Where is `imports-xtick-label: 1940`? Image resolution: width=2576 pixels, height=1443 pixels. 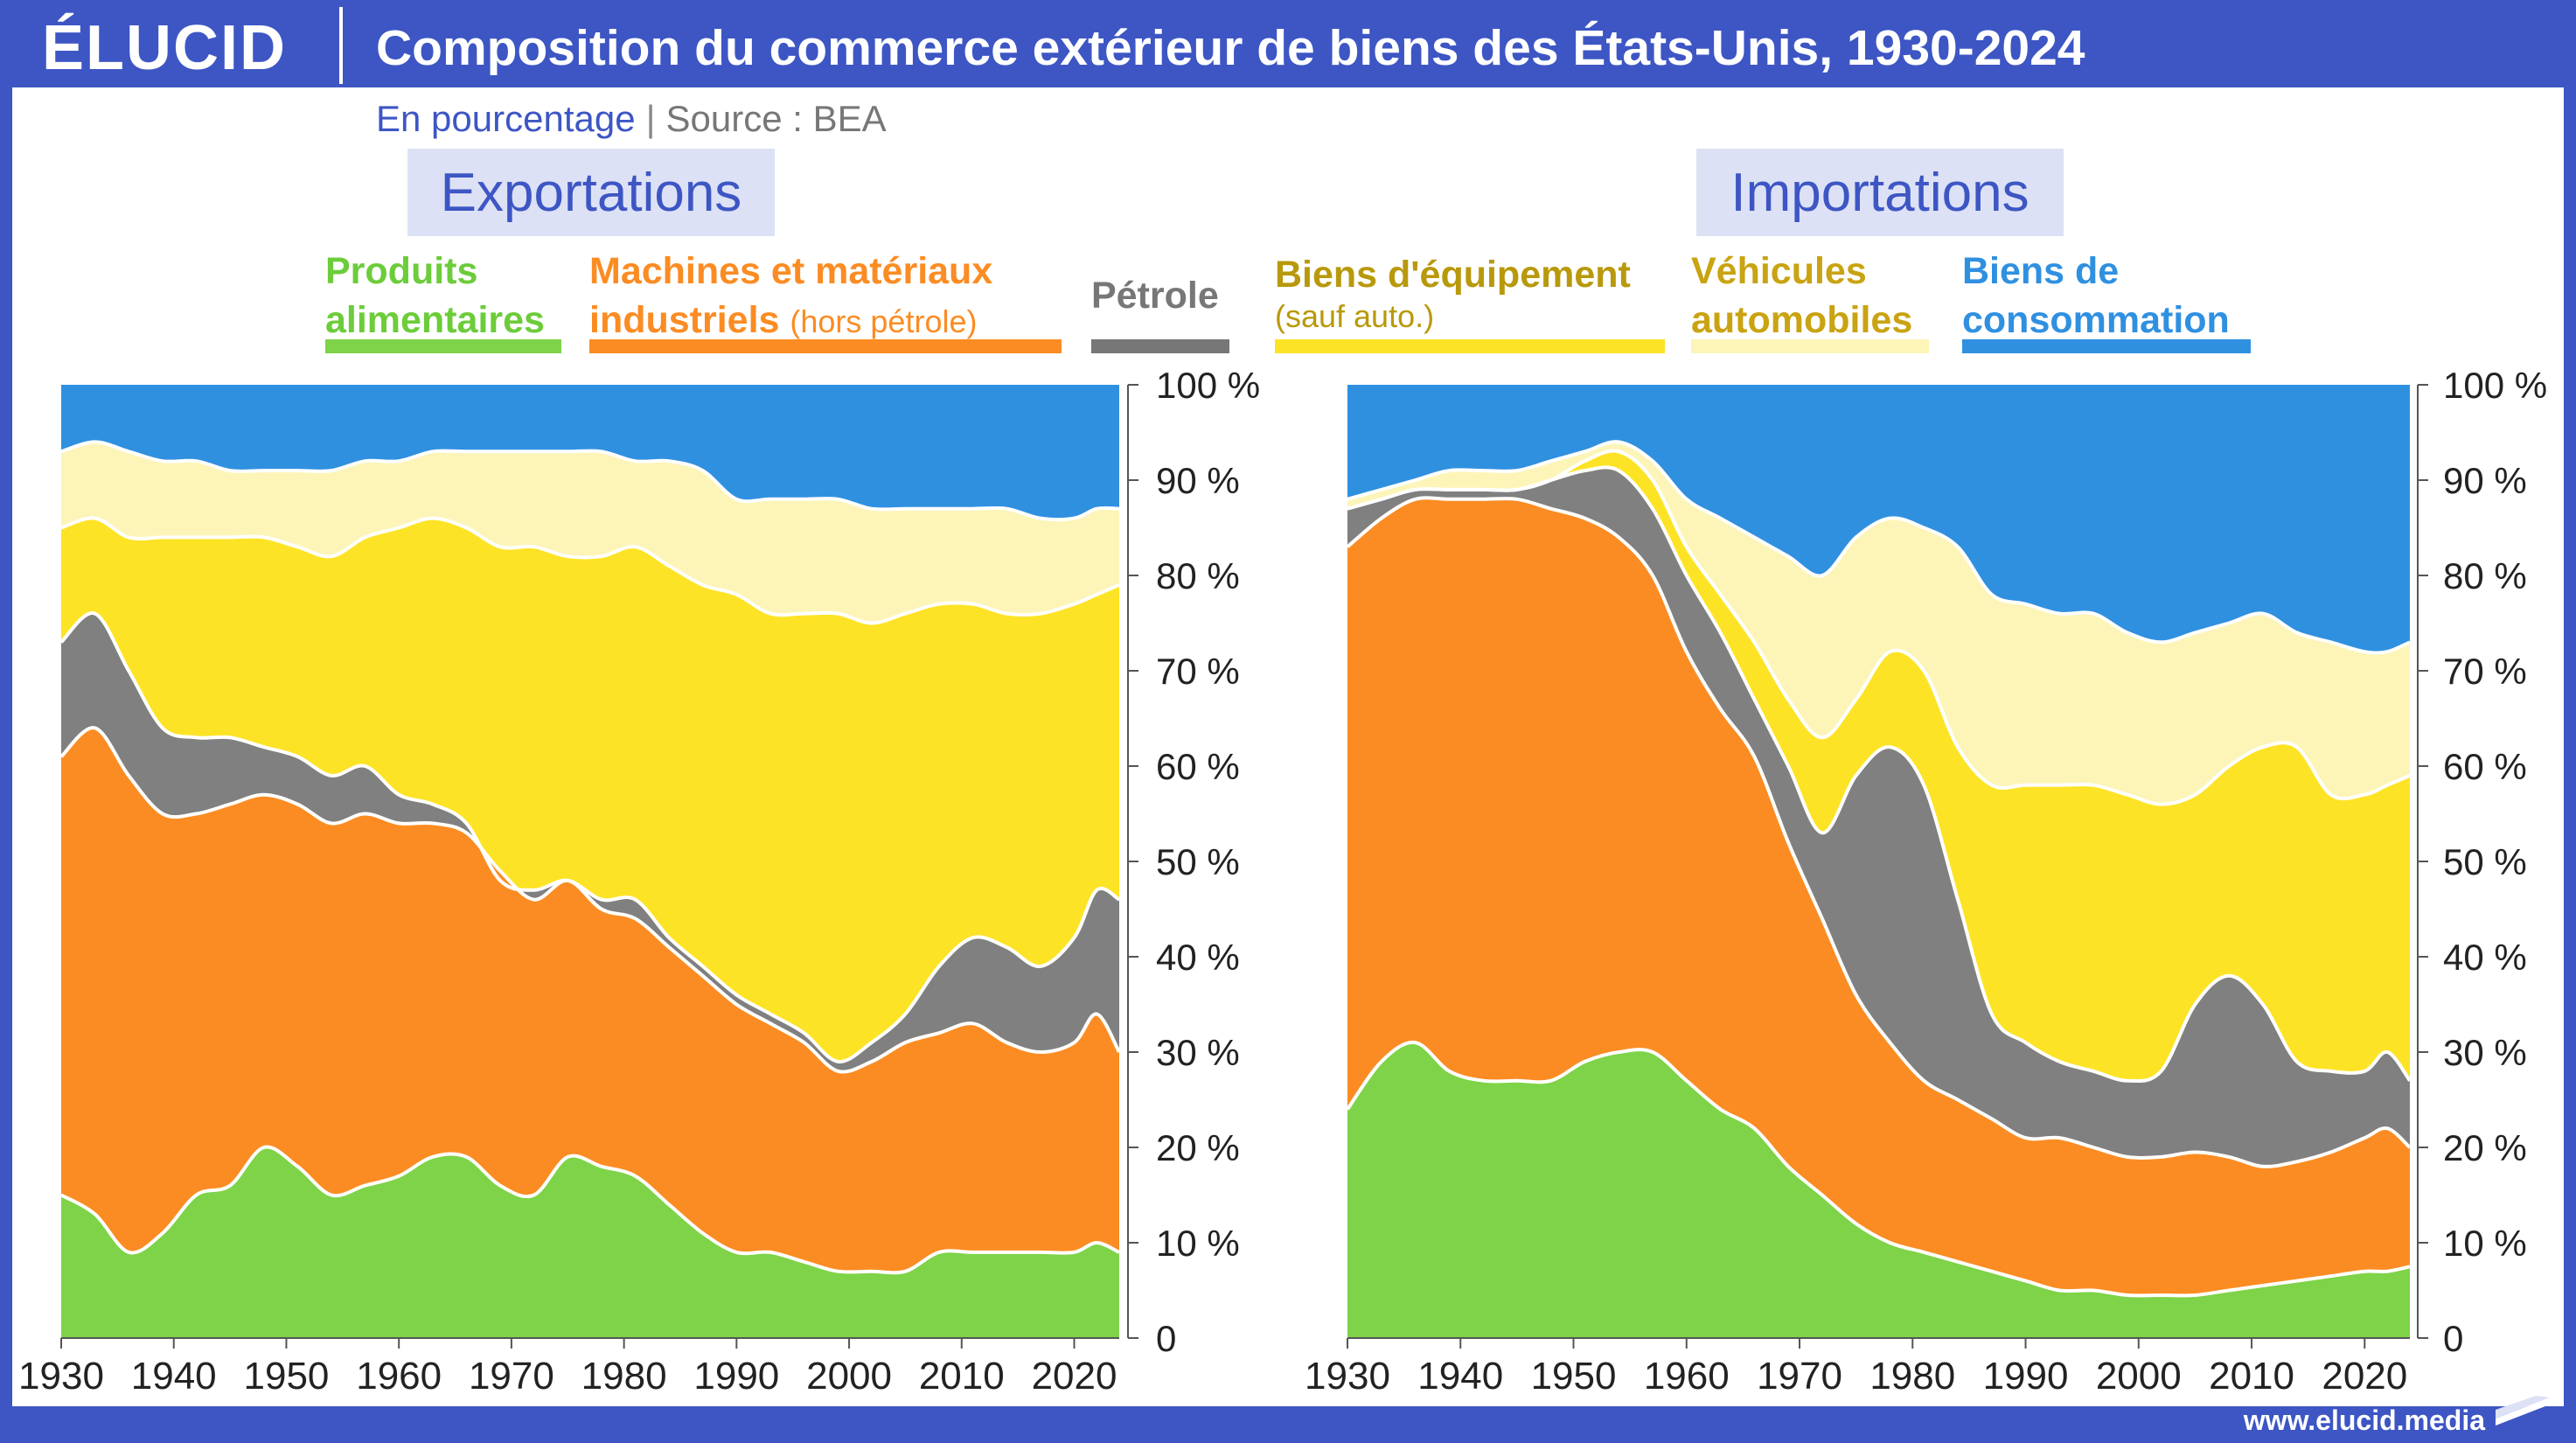
imports-xtick-label: 1940 is located at coordinates (1460, 1376).